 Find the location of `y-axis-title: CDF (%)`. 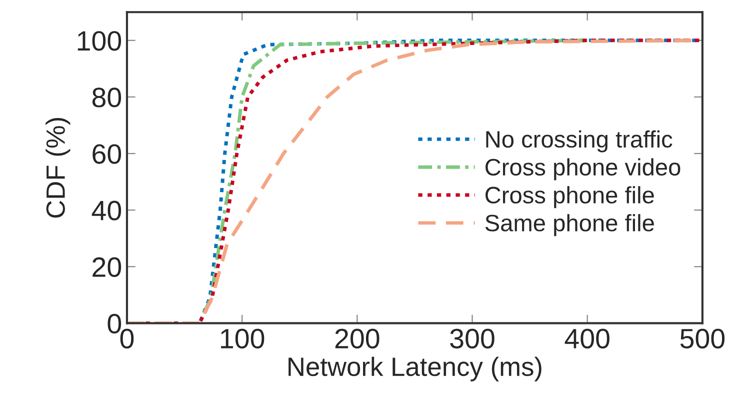

y-axis-title: CDF (%) is located at coordinates (58, 168).